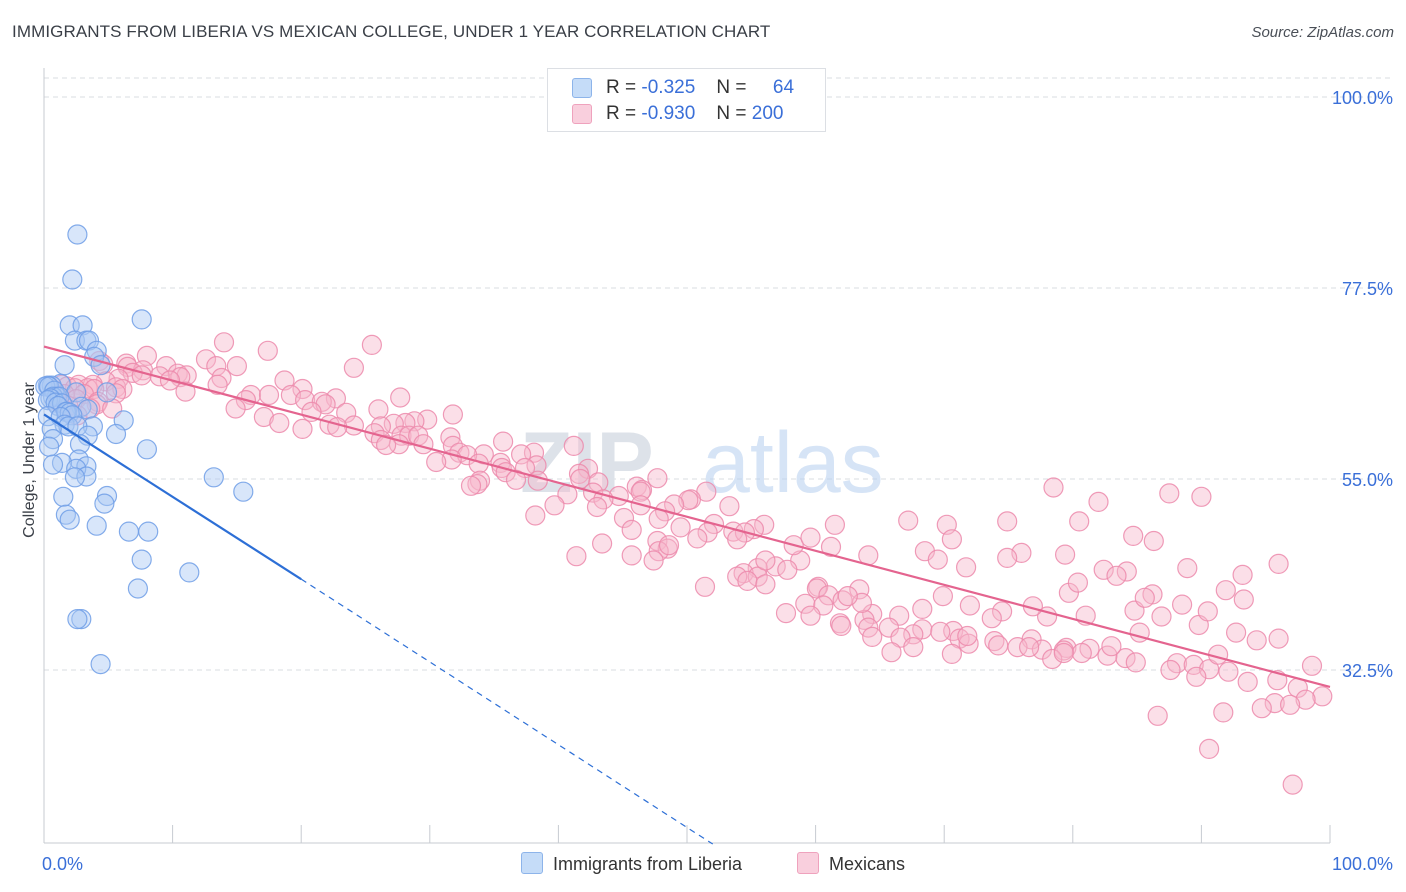 The height and width of the screenshot is (892, 1406). I want to click on legend-label-mexicans: Mexicans, so click(867, 864).